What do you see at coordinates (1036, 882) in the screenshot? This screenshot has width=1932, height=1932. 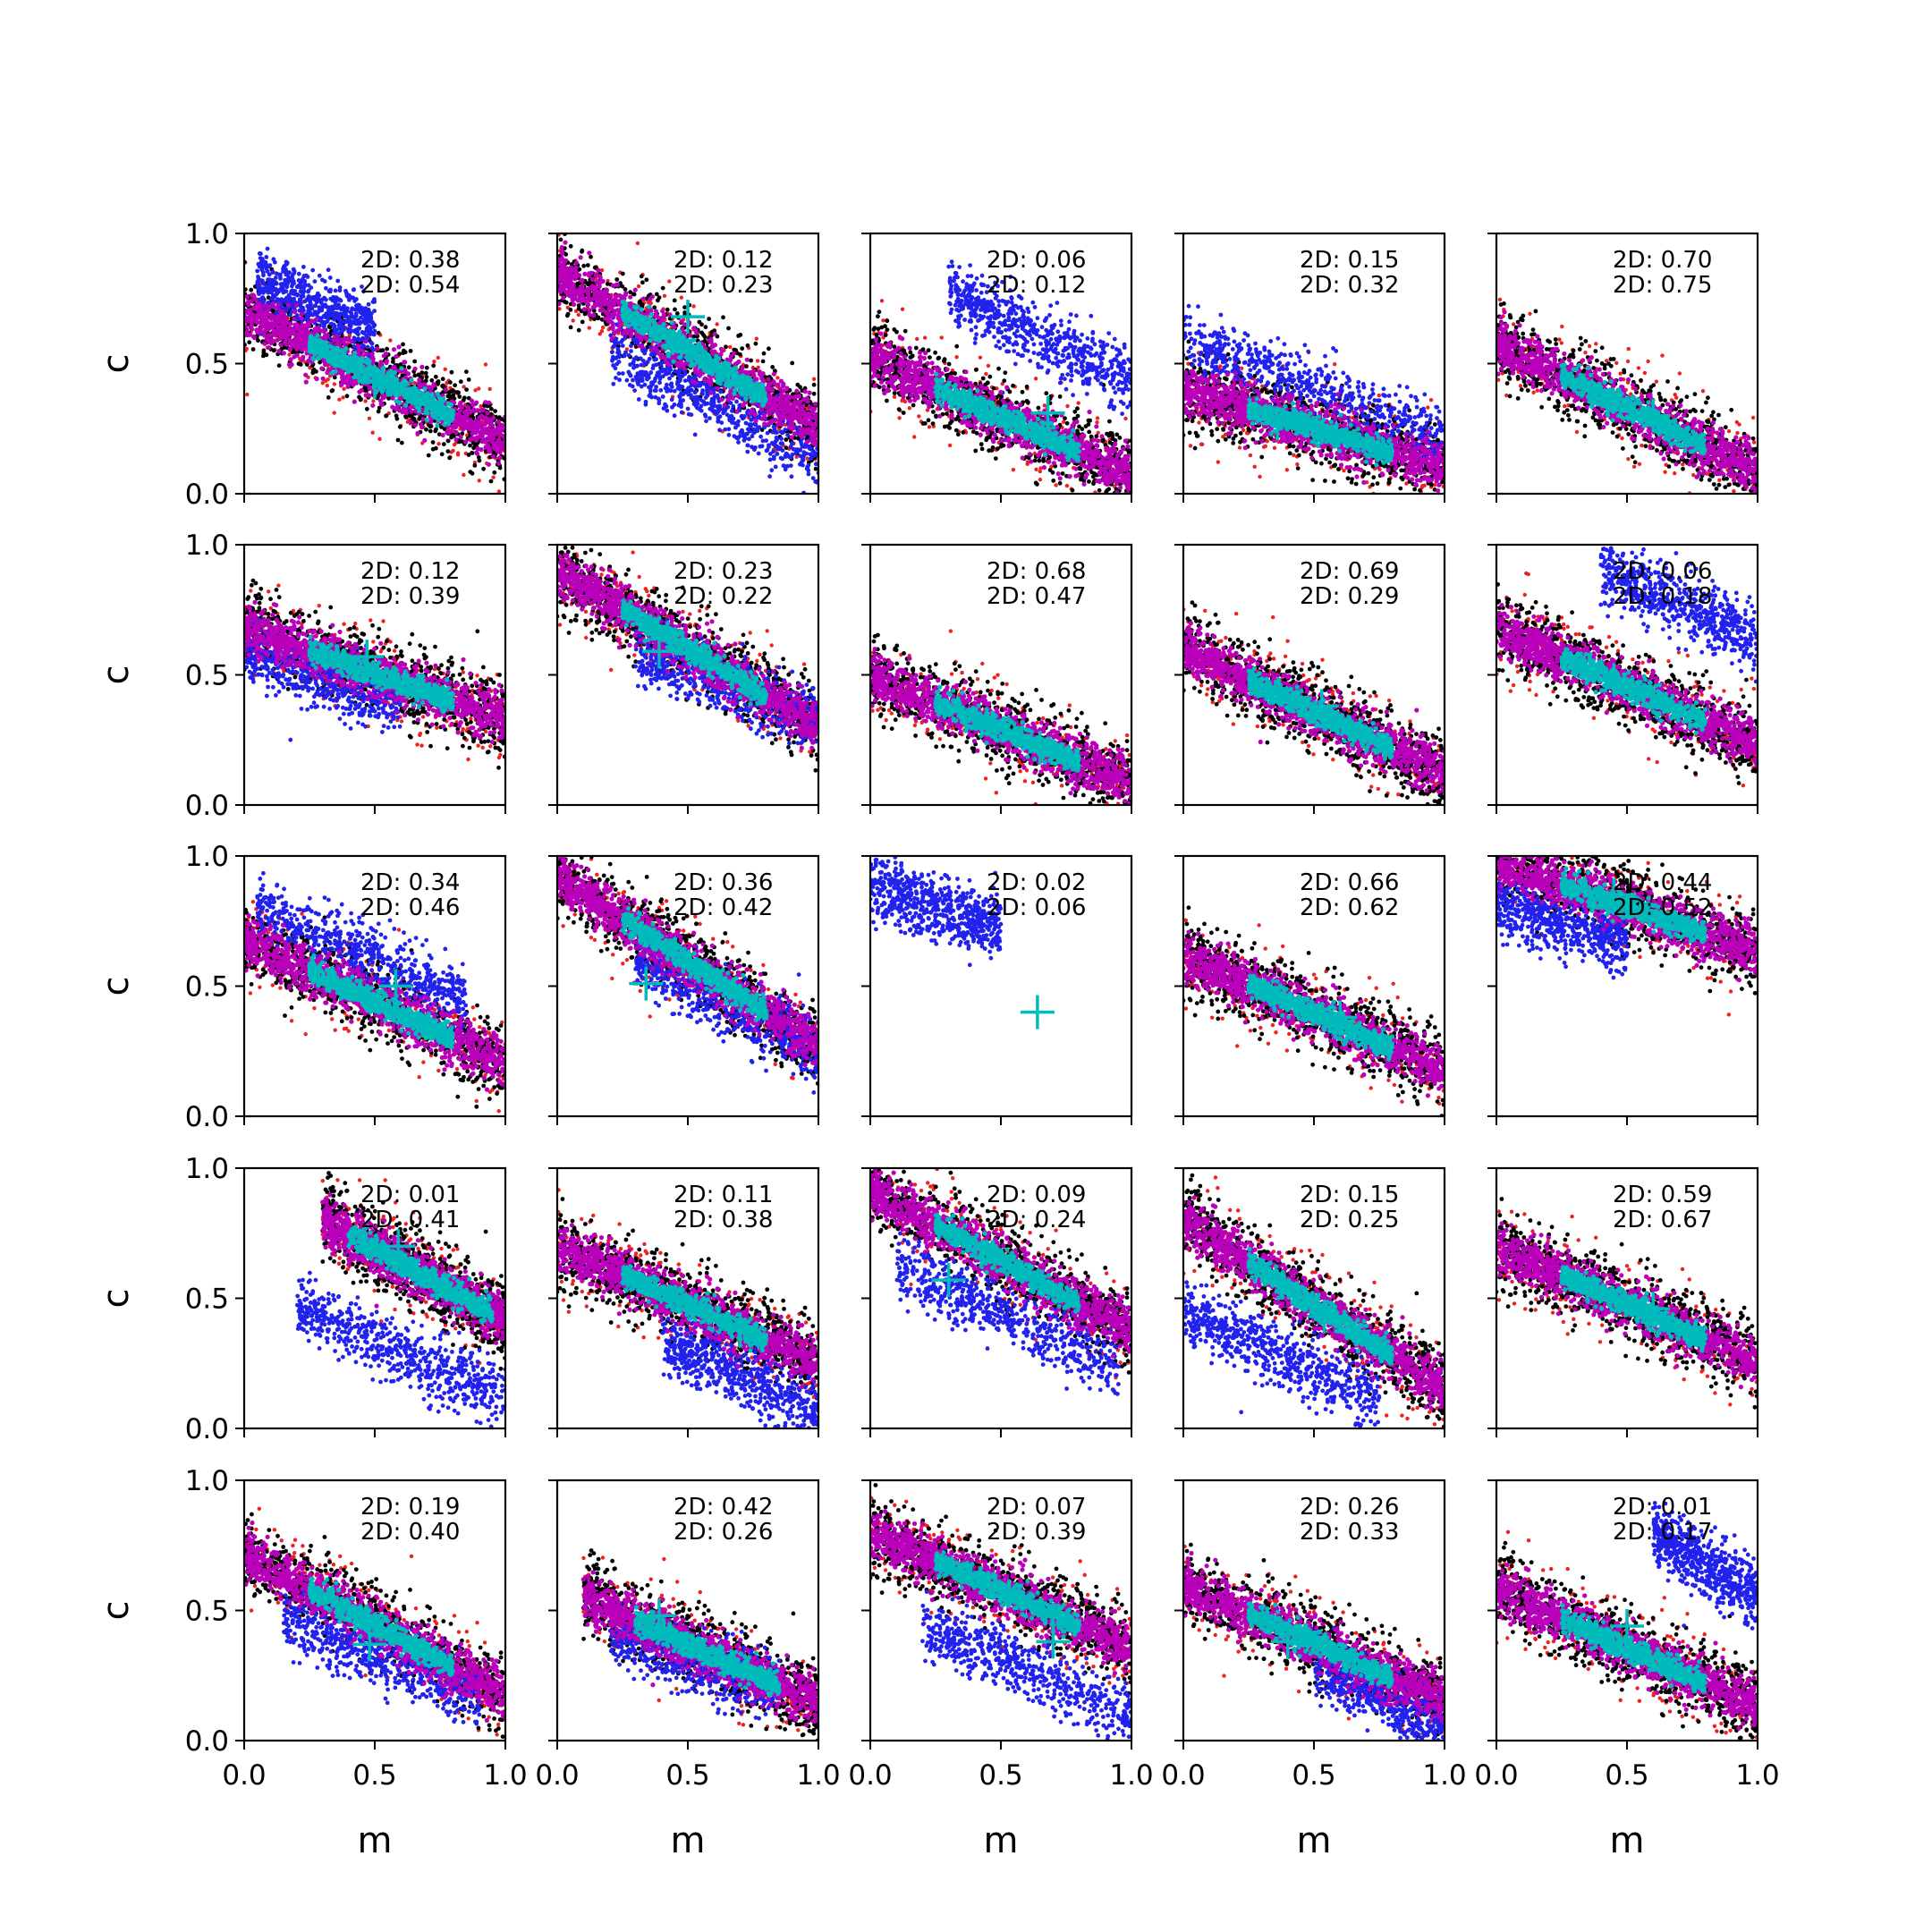 I see `panel-annotation: 2D: 0.02` at bounding box center [1036, 882].